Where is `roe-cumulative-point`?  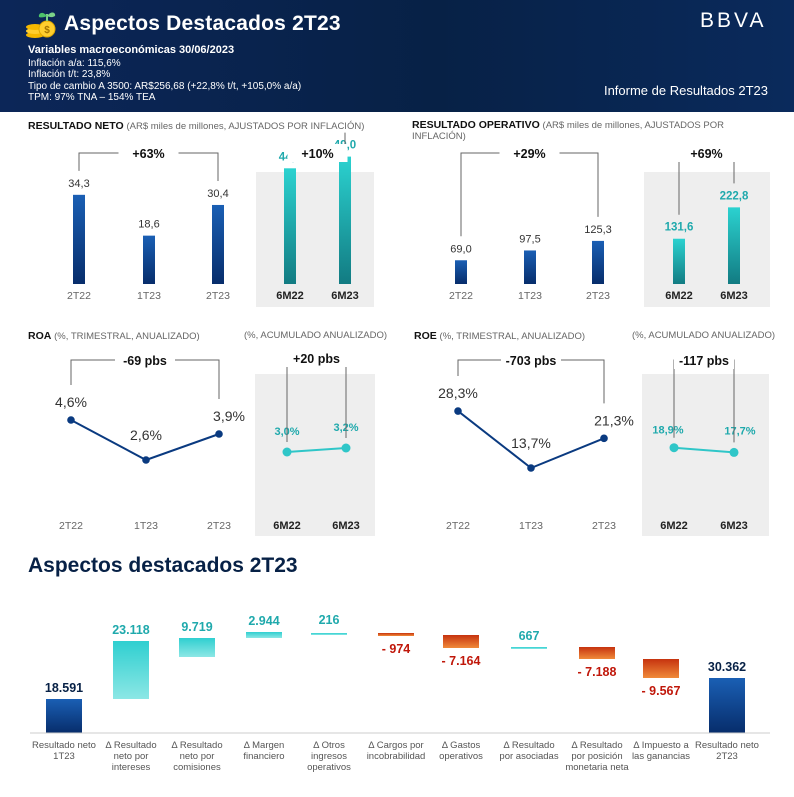
roe-cumulative-point is located at coordinates (734, 452).